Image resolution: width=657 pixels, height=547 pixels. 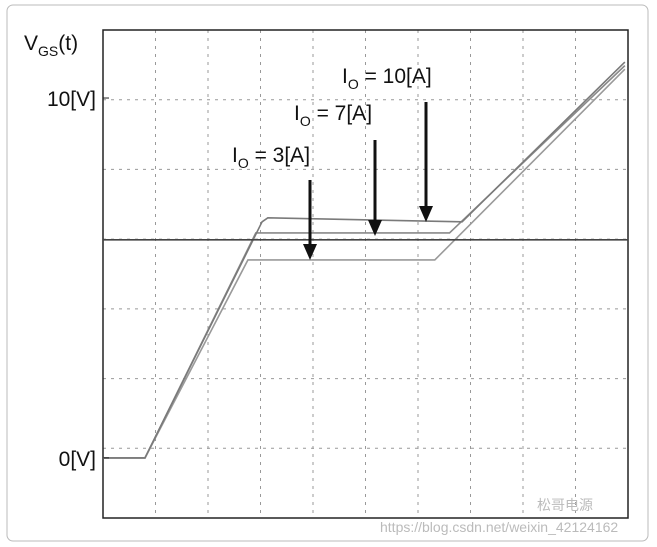 I want to click on watermark: 松哥电源, so click(x=565, y=505).